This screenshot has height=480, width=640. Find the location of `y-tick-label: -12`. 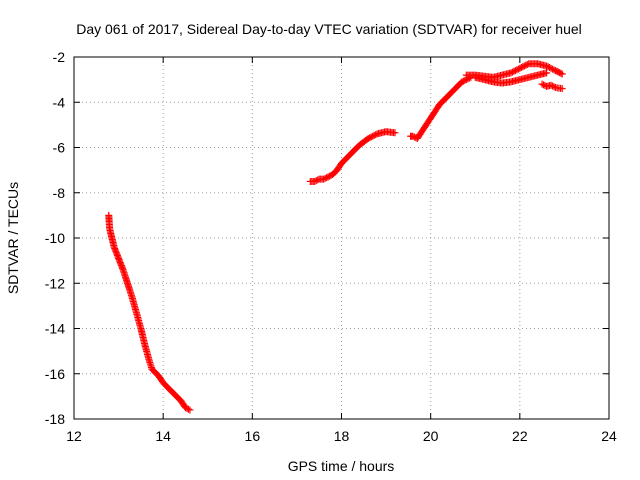

y-tick-label: -12 is located at coordinates (55, 283).